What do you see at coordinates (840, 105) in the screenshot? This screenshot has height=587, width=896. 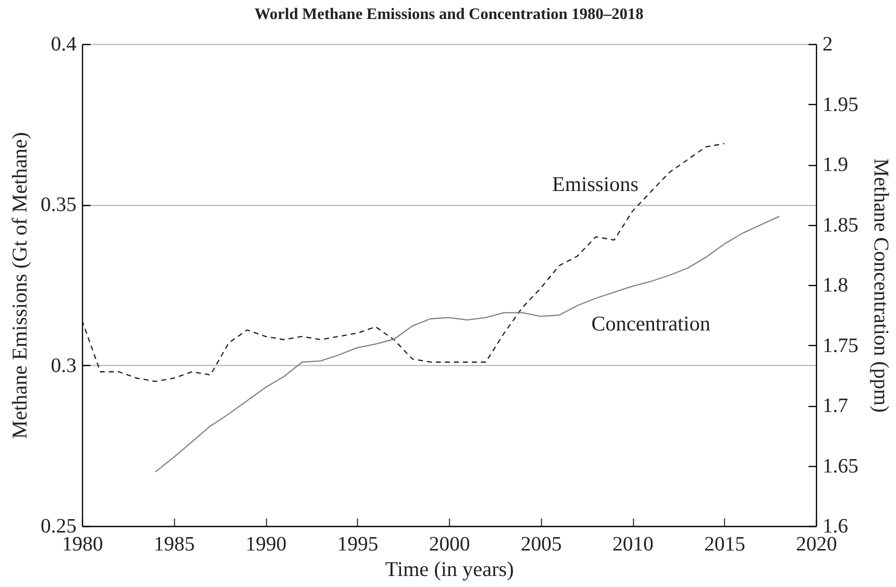 I see `y2-tick-label: 1.95` at bounding box center [840, 105].